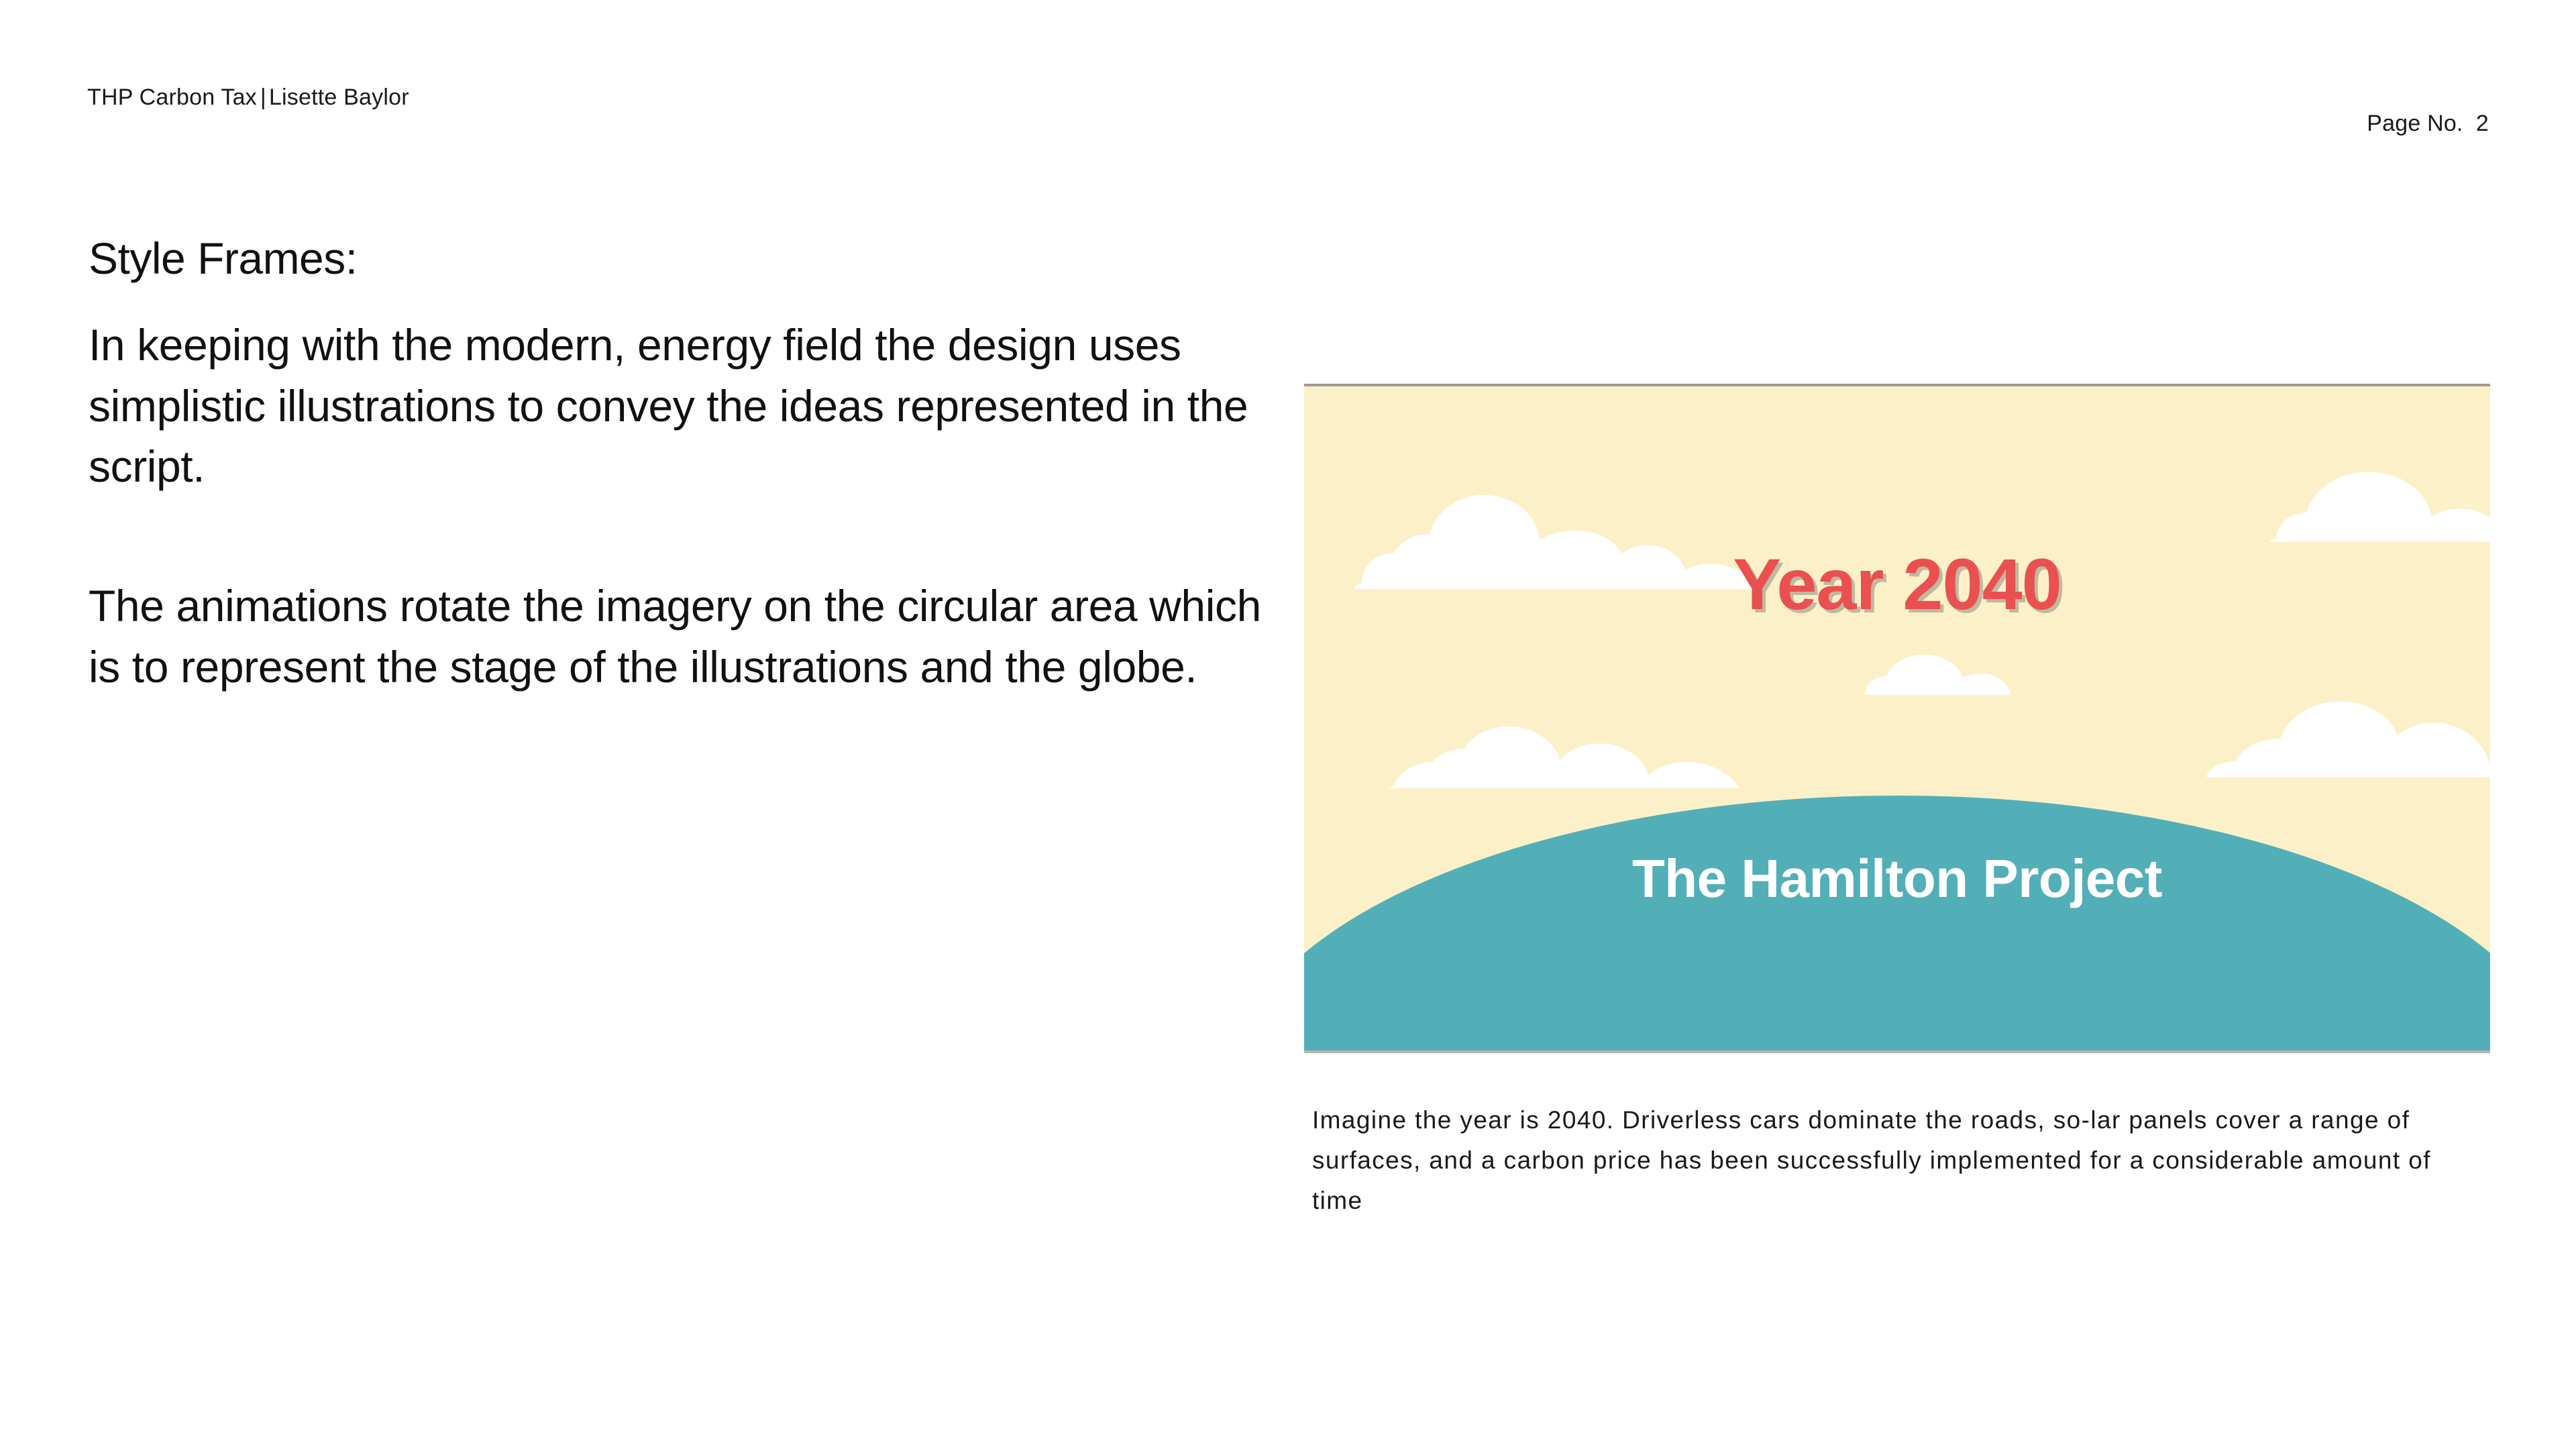 The image size is (2576, 1449). I want to click on section-title: Style Frames:, so click(223, 258).